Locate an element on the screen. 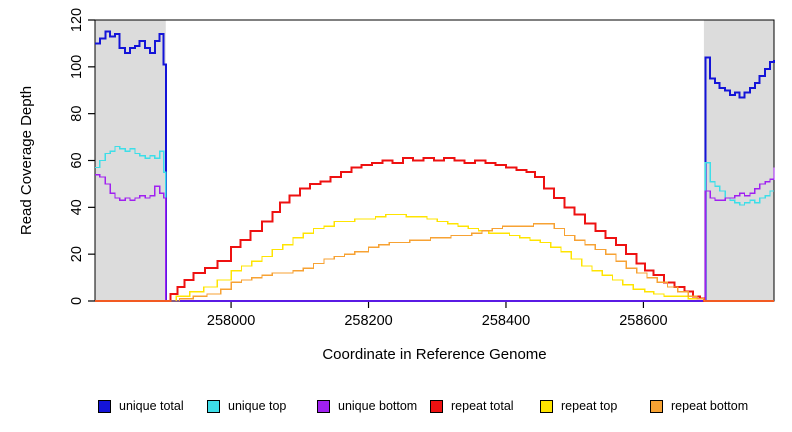 Image resolution: width=792 pixels, height=432 pixels. y-tick-label: 120 is located at coordinates (77, 20).